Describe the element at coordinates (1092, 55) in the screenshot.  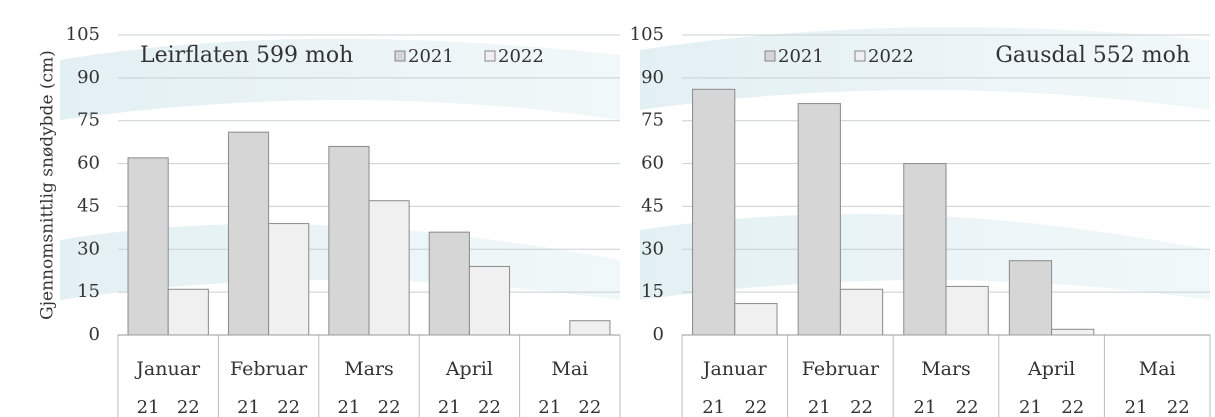
I see `chart-title: Gausdal 552 moh` at that location.